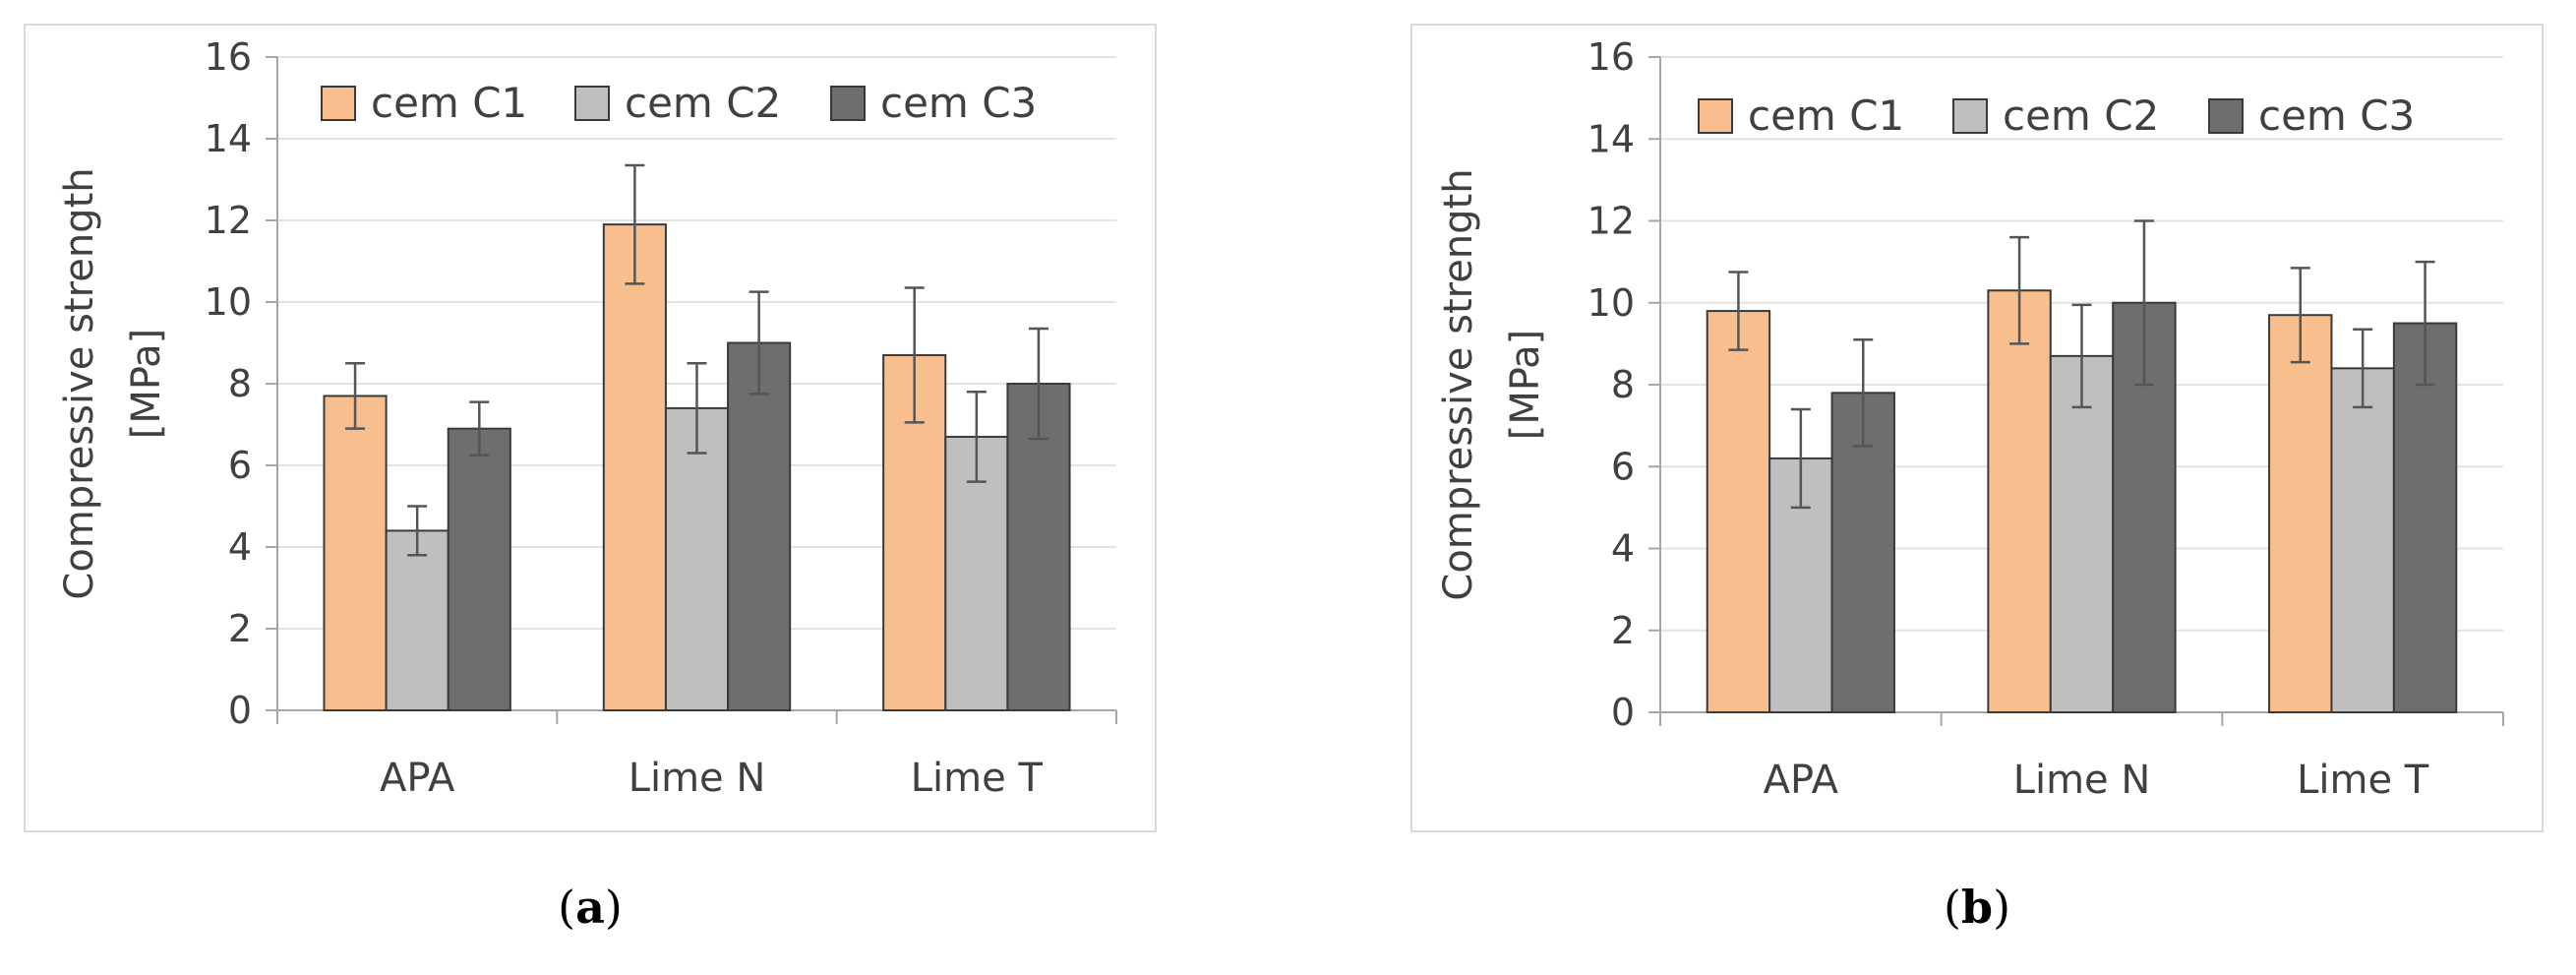 The height and width of the screenshot is (975, 2576). Describe the element at coordinates (590, 907) in the screenshot. I see `panel-caption: (a)` at that location.